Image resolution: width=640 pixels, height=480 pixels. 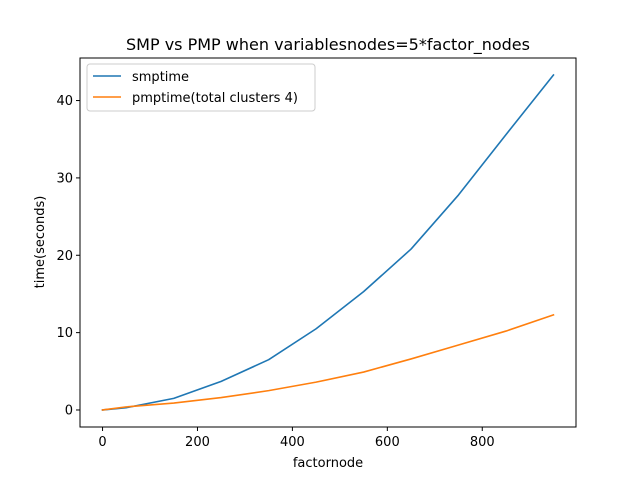 What do you see at coordinates (40, 242) in the screenshot?
I see `y-axis-label: time(seconds)` at bounding box center [40, 242].